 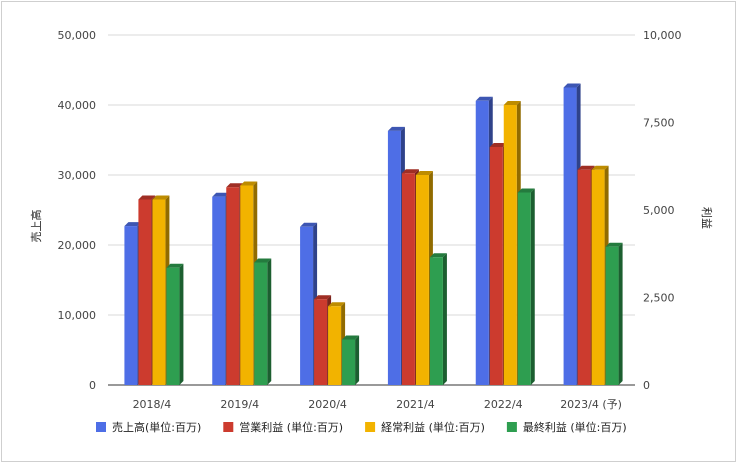 I want to click on right-tick-label: 10,000, so click(x=662, y=35).